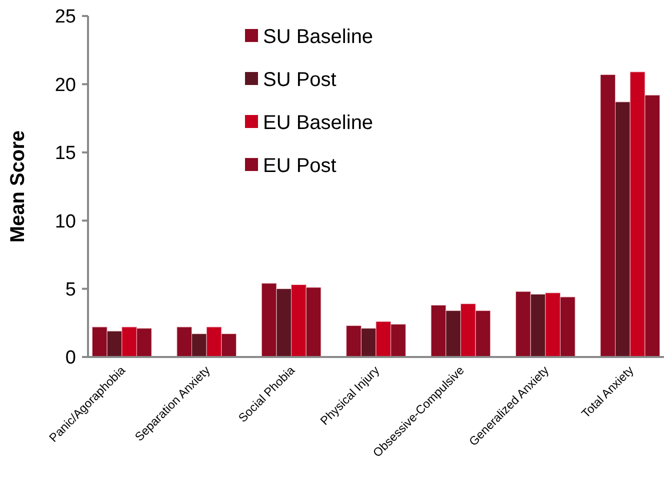 The height and width of the screenshot is (495, 668). What do you see at coordinates (300, 166) in the screenshot?
I see `legend-label: EU Post` at bounding box center [300, 166].